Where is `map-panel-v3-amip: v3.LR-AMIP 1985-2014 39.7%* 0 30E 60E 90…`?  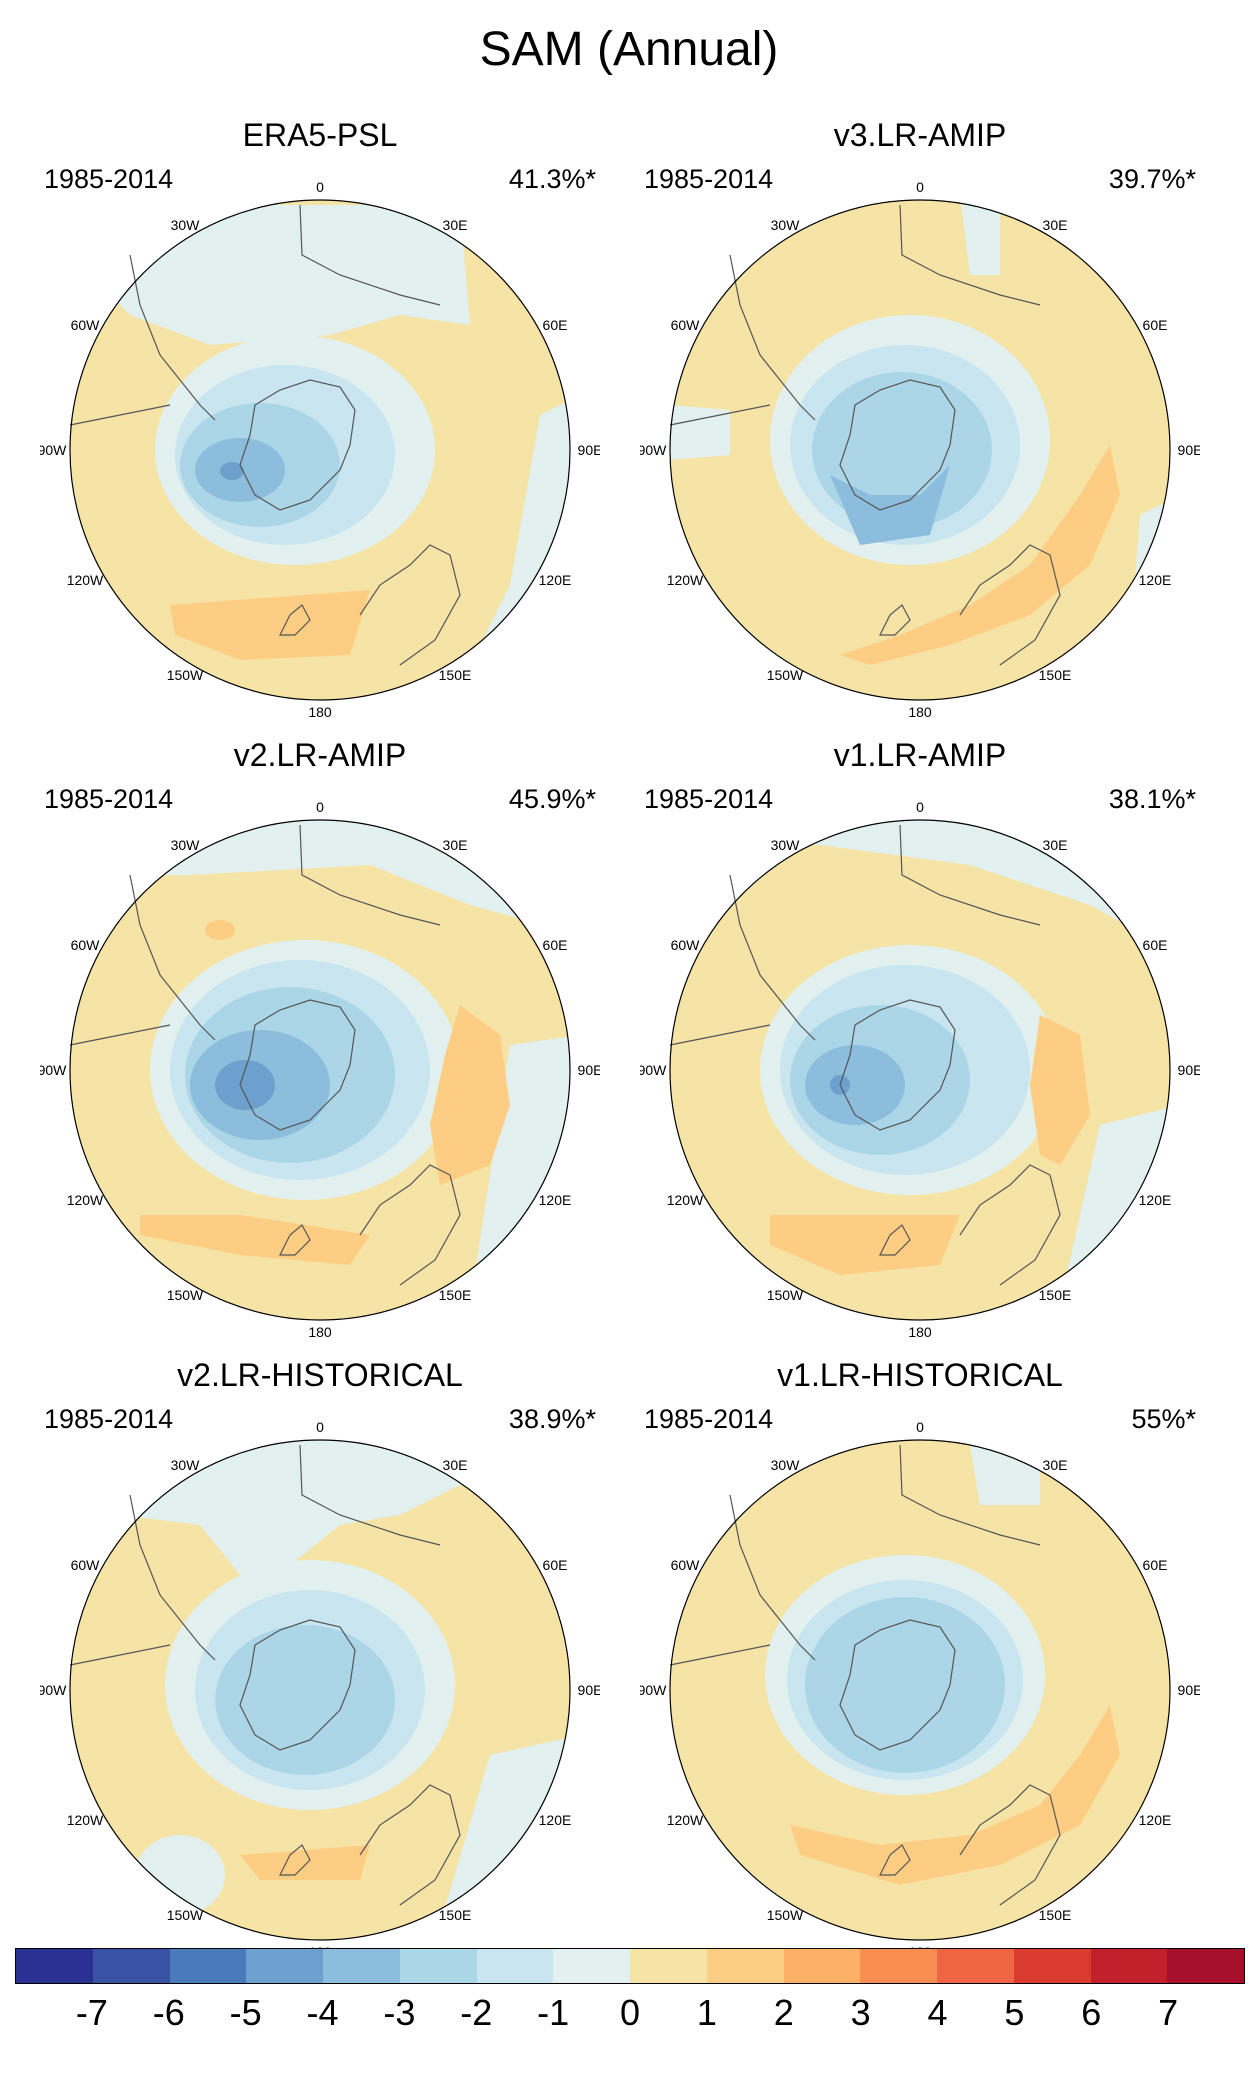 map-panel-v3-amip: v3.LR-AMIP 1985-2014 39.7%* 0 30E 60E 90… is located at coordinates (920, 425).